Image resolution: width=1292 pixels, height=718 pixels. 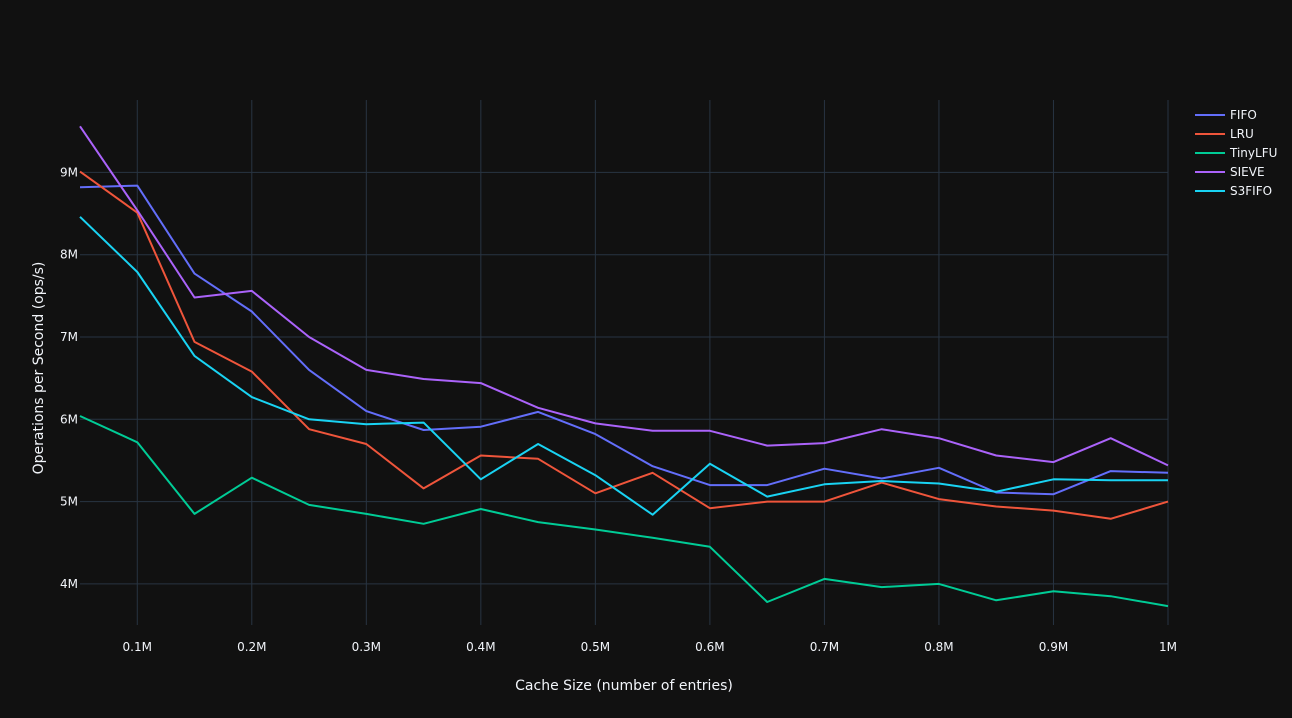 What do you see at coordinates (1224, 134) in the screenshot?
I see `legend-item-lru: LRU` at bounding box center [1224, 134].